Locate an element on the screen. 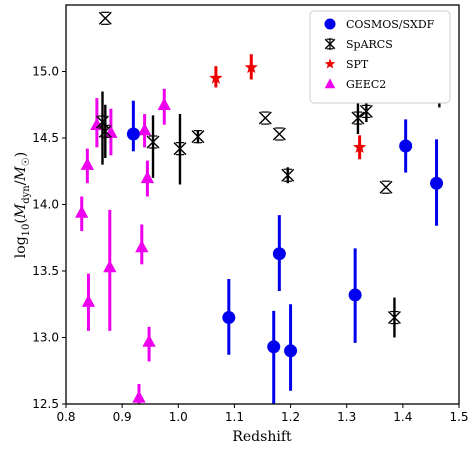 The image size is (474, 456). legend-item-sparcs: SpARCS is located at coordinates (358, 44).